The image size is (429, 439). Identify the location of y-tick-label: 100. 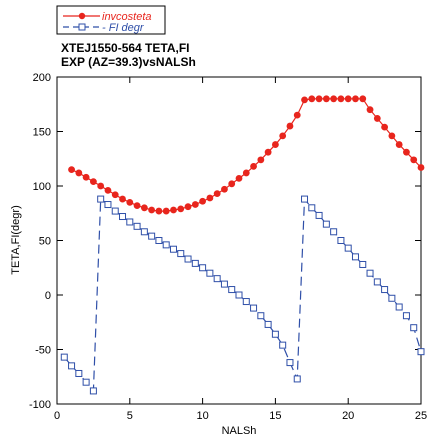
(42, 187).